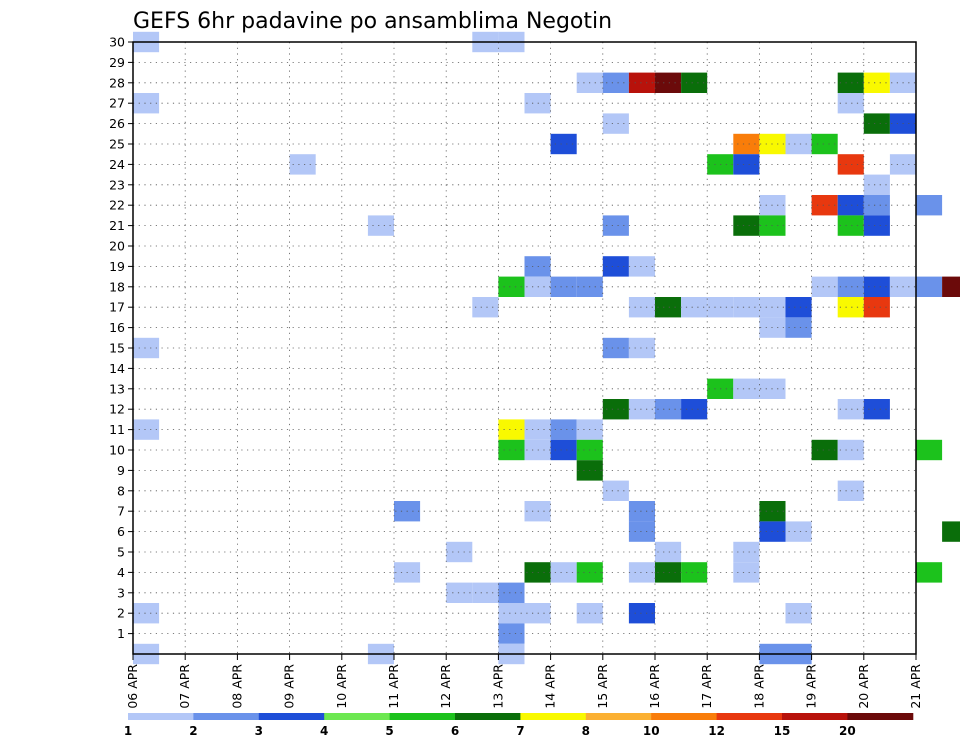 Image resolution: width=960 pixels, height=742 pixels. What do you see at coordinates (550, 686) in the screenshot?
I see `x-tick-label: 14 APR` at bounding box center [550, 686].